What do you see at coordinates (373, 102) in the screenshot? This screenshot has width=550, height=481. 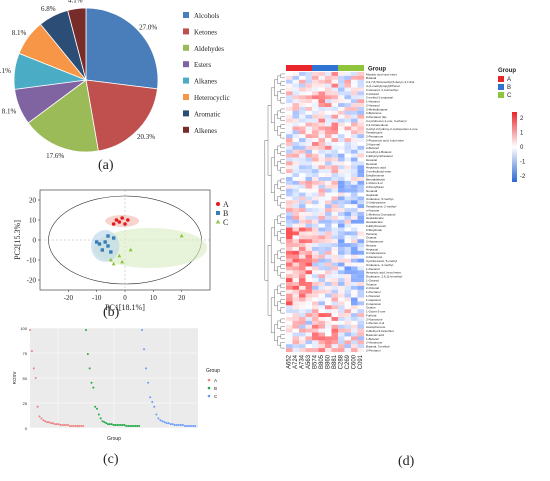 I see `heatmap-row-label: 1-Hexanol` at bounding box center [373, 102].